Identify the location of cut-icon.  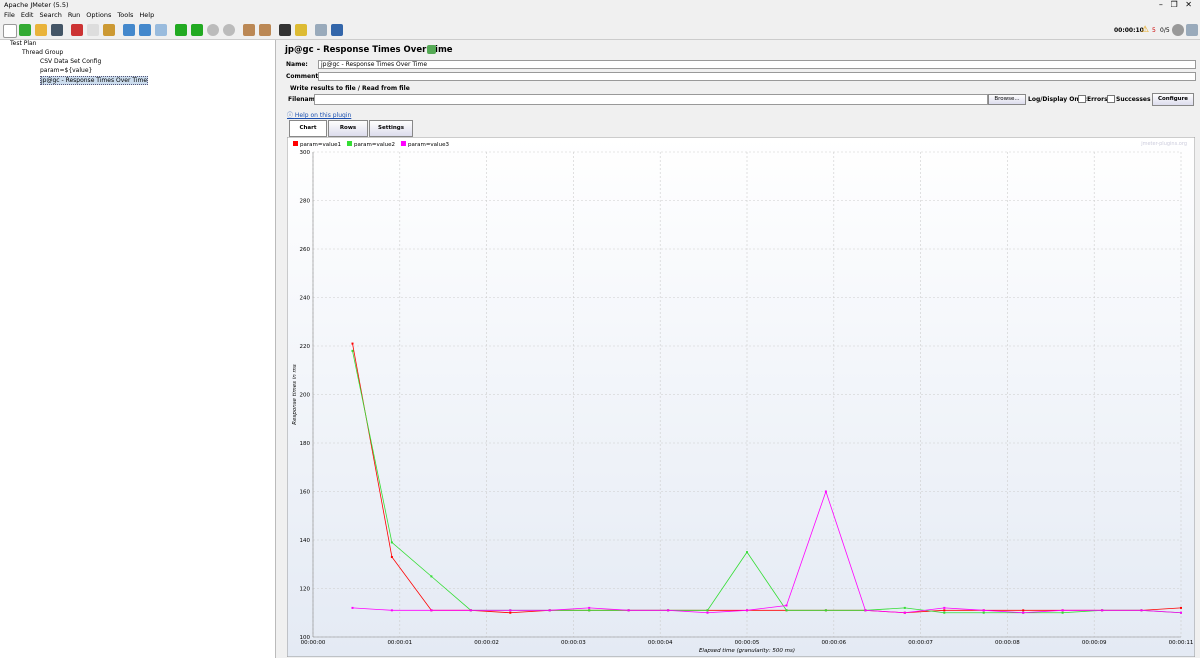
(77, 30).